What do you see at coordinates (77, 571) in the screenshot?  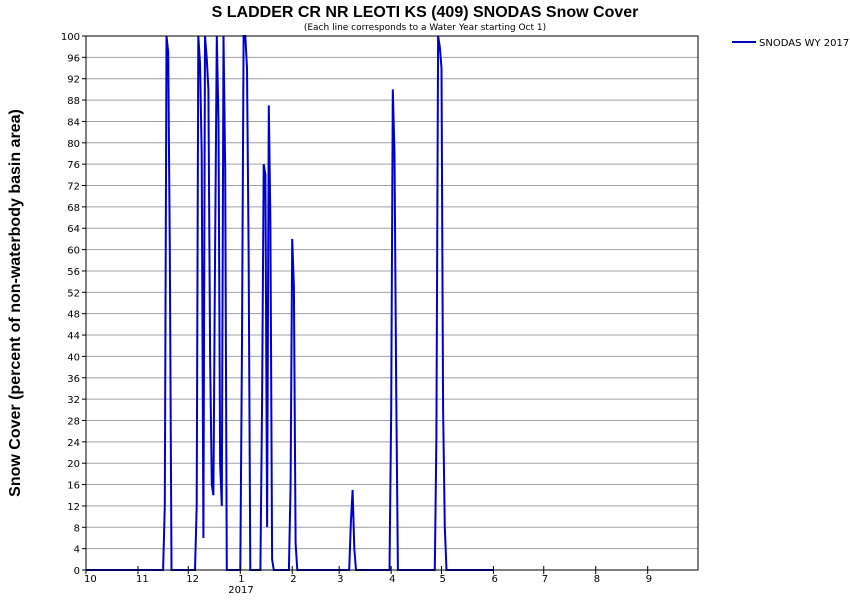 I see `y-tick-label: 0` at bounding box center [77, 571].